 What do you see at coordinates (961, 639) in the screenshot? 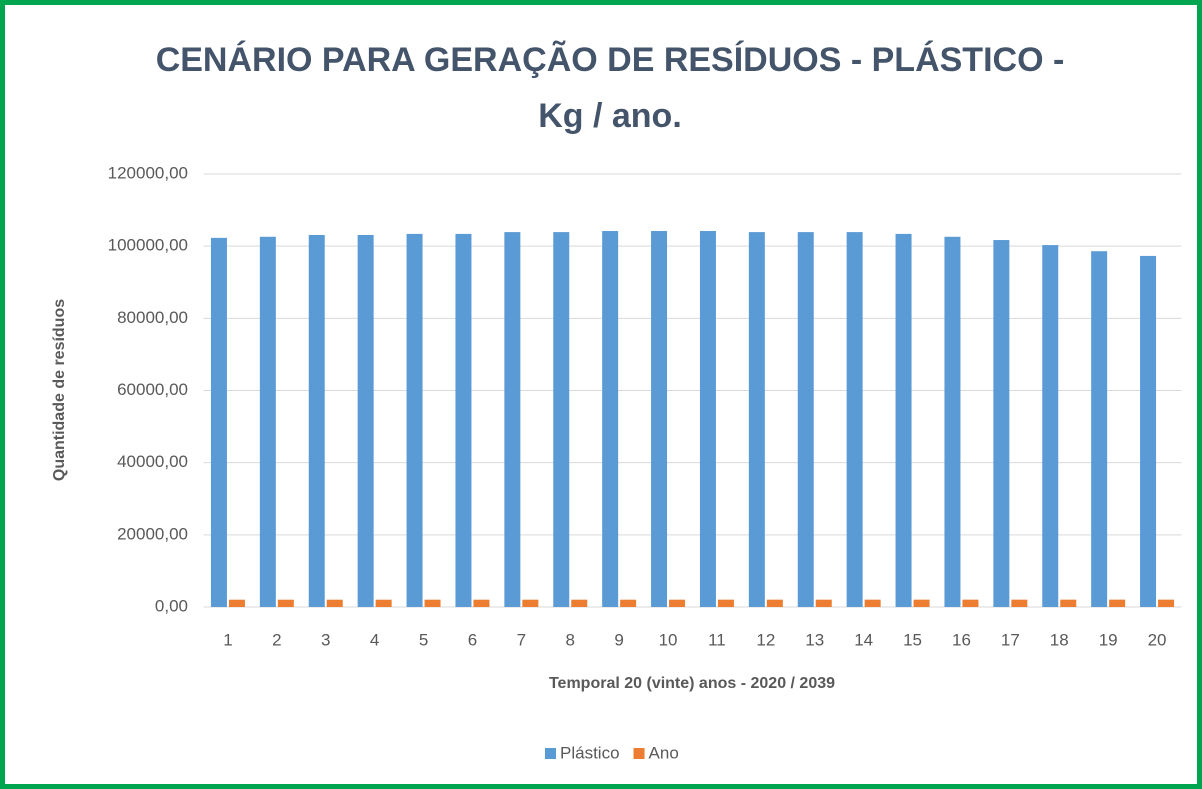
I see `x-tick-label: 16` at bounding box center [961, 639].